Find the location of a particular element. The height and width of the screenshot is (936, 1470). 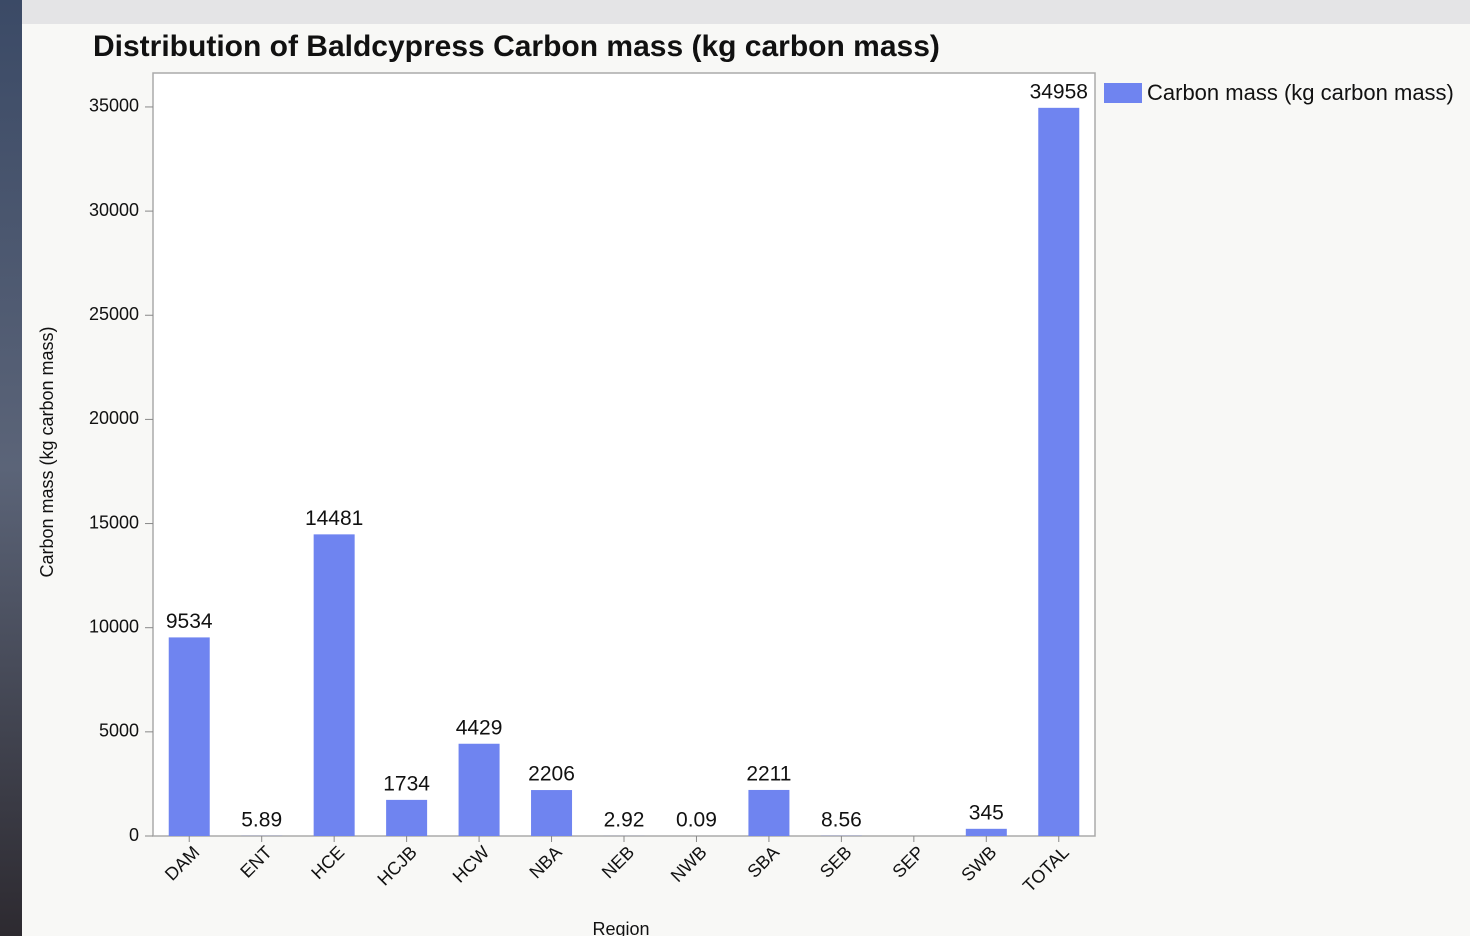

y-tick-label: 30000 is located at coordinates (114, 210).